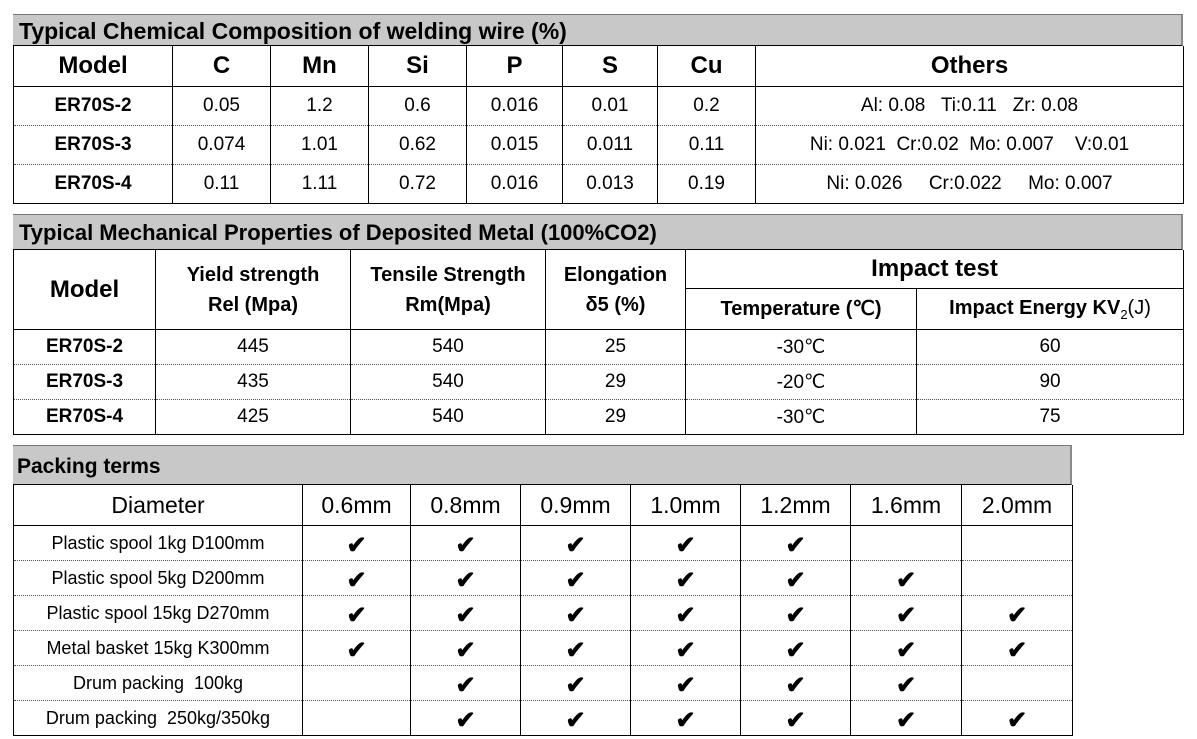 This screenshot has height=739, width=1197. Describe the element at coordinates (448, 290) in the screenshot. I see `col-header-tensile-strength: Tensile Strength Rm(Mpa)` at that location.